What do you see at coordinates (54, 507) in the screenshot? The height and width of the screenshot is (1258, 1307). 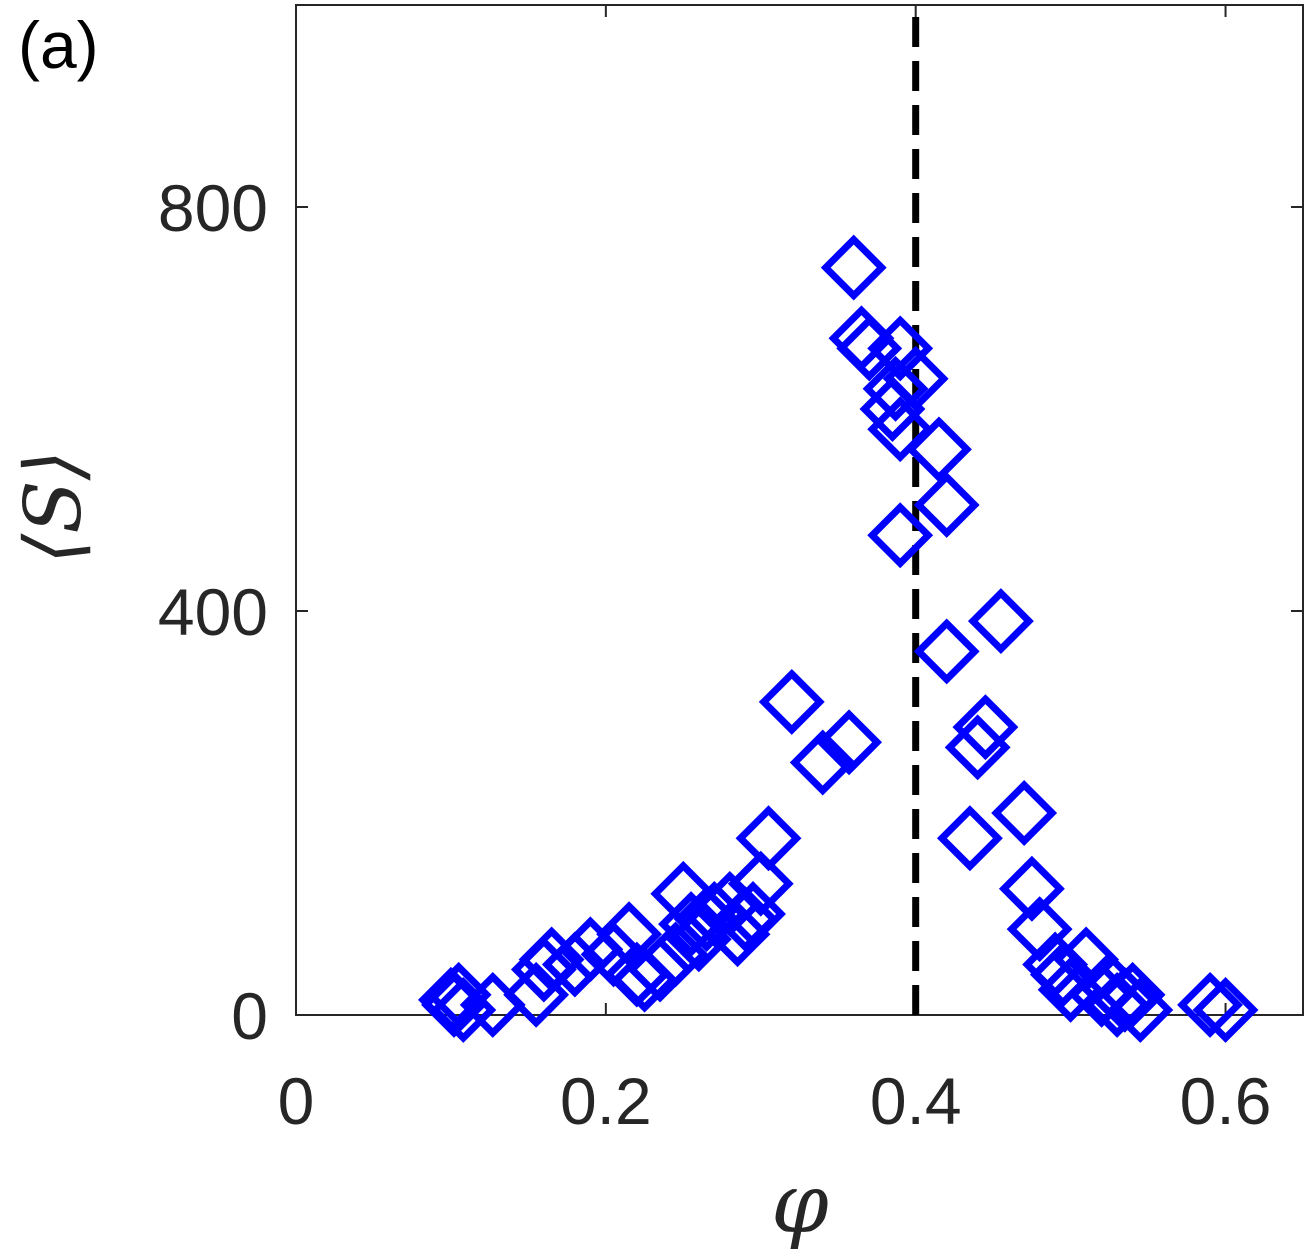 I see `y-axis-label: ⟨S⟩` at bounding box center [54, 507].